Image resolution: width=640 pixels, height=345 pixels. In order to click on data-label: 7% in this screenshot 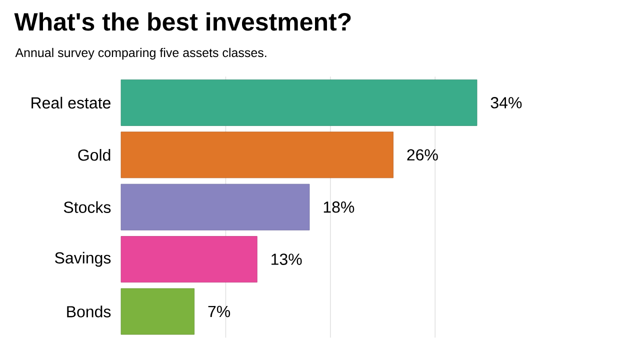, I will do `click(219, 312)`.